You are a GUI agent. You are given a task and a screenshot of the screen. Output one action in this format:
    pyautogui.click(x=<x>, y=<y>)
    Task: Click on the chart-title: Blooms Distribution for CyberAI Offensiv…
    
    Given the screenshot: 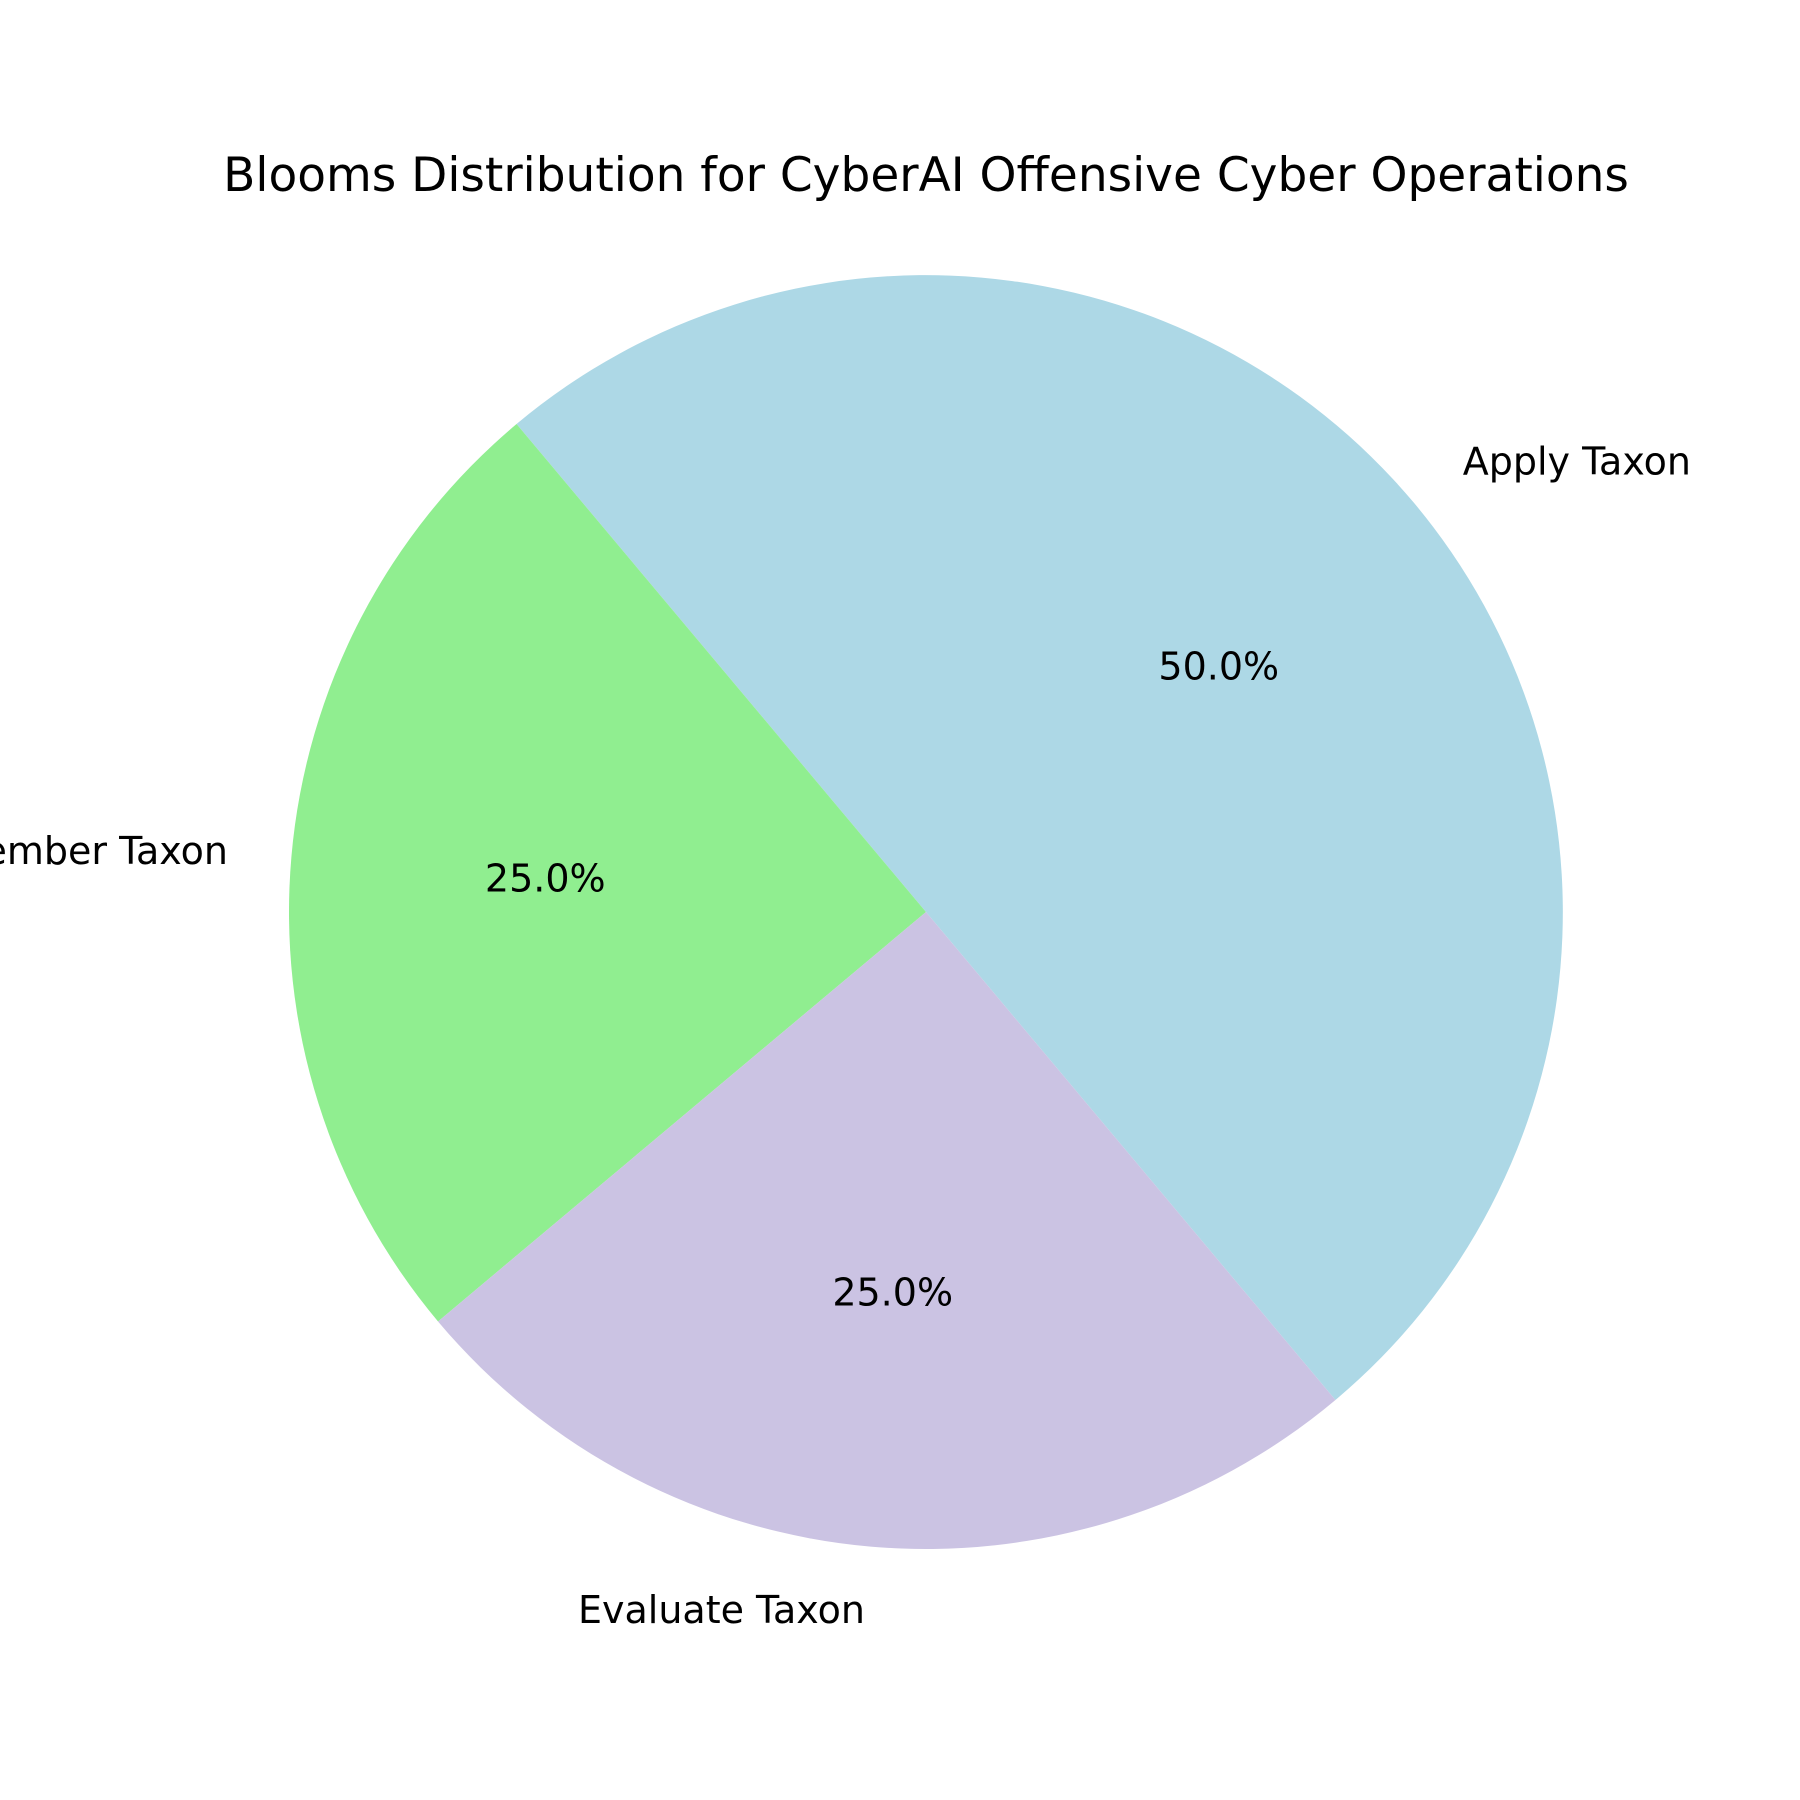 What is the action you would take?
    pyautogui.click(x=926, y=175)
    